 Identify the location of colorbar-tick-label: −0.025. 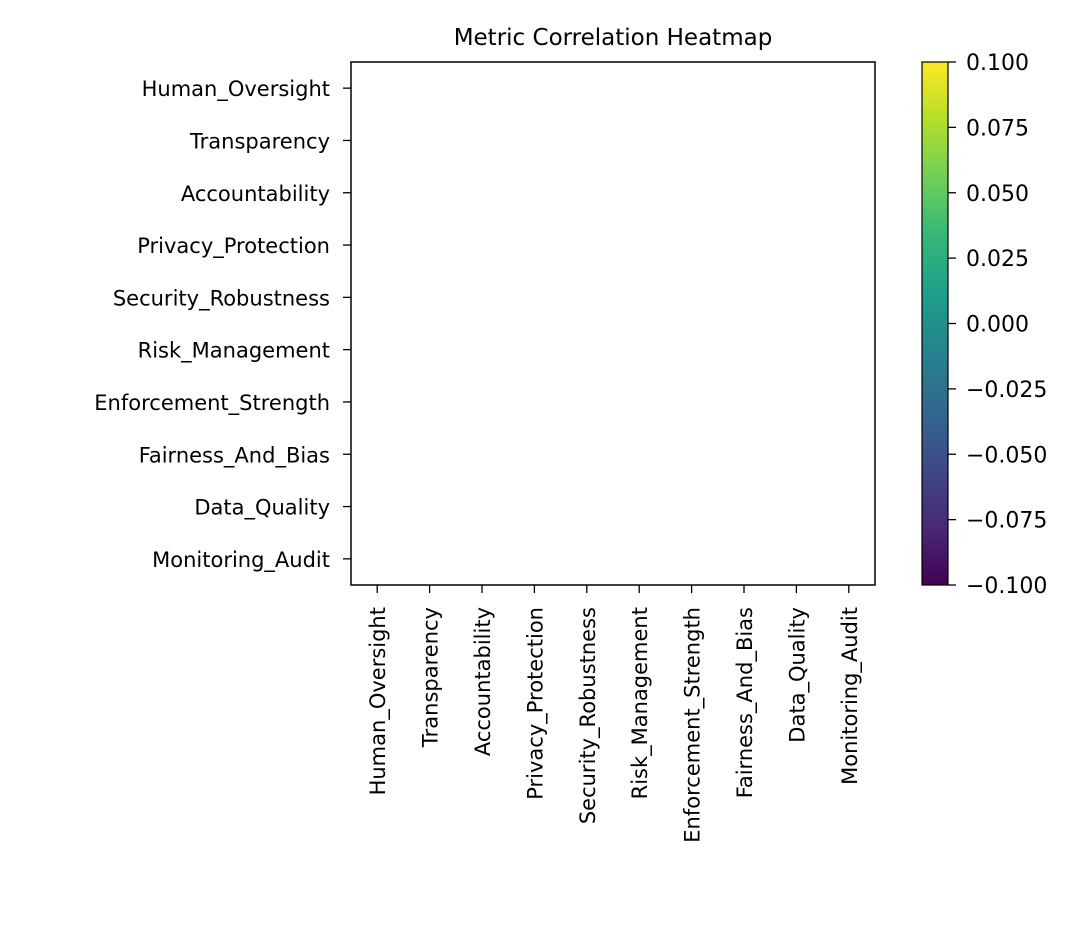
(1006, 390).